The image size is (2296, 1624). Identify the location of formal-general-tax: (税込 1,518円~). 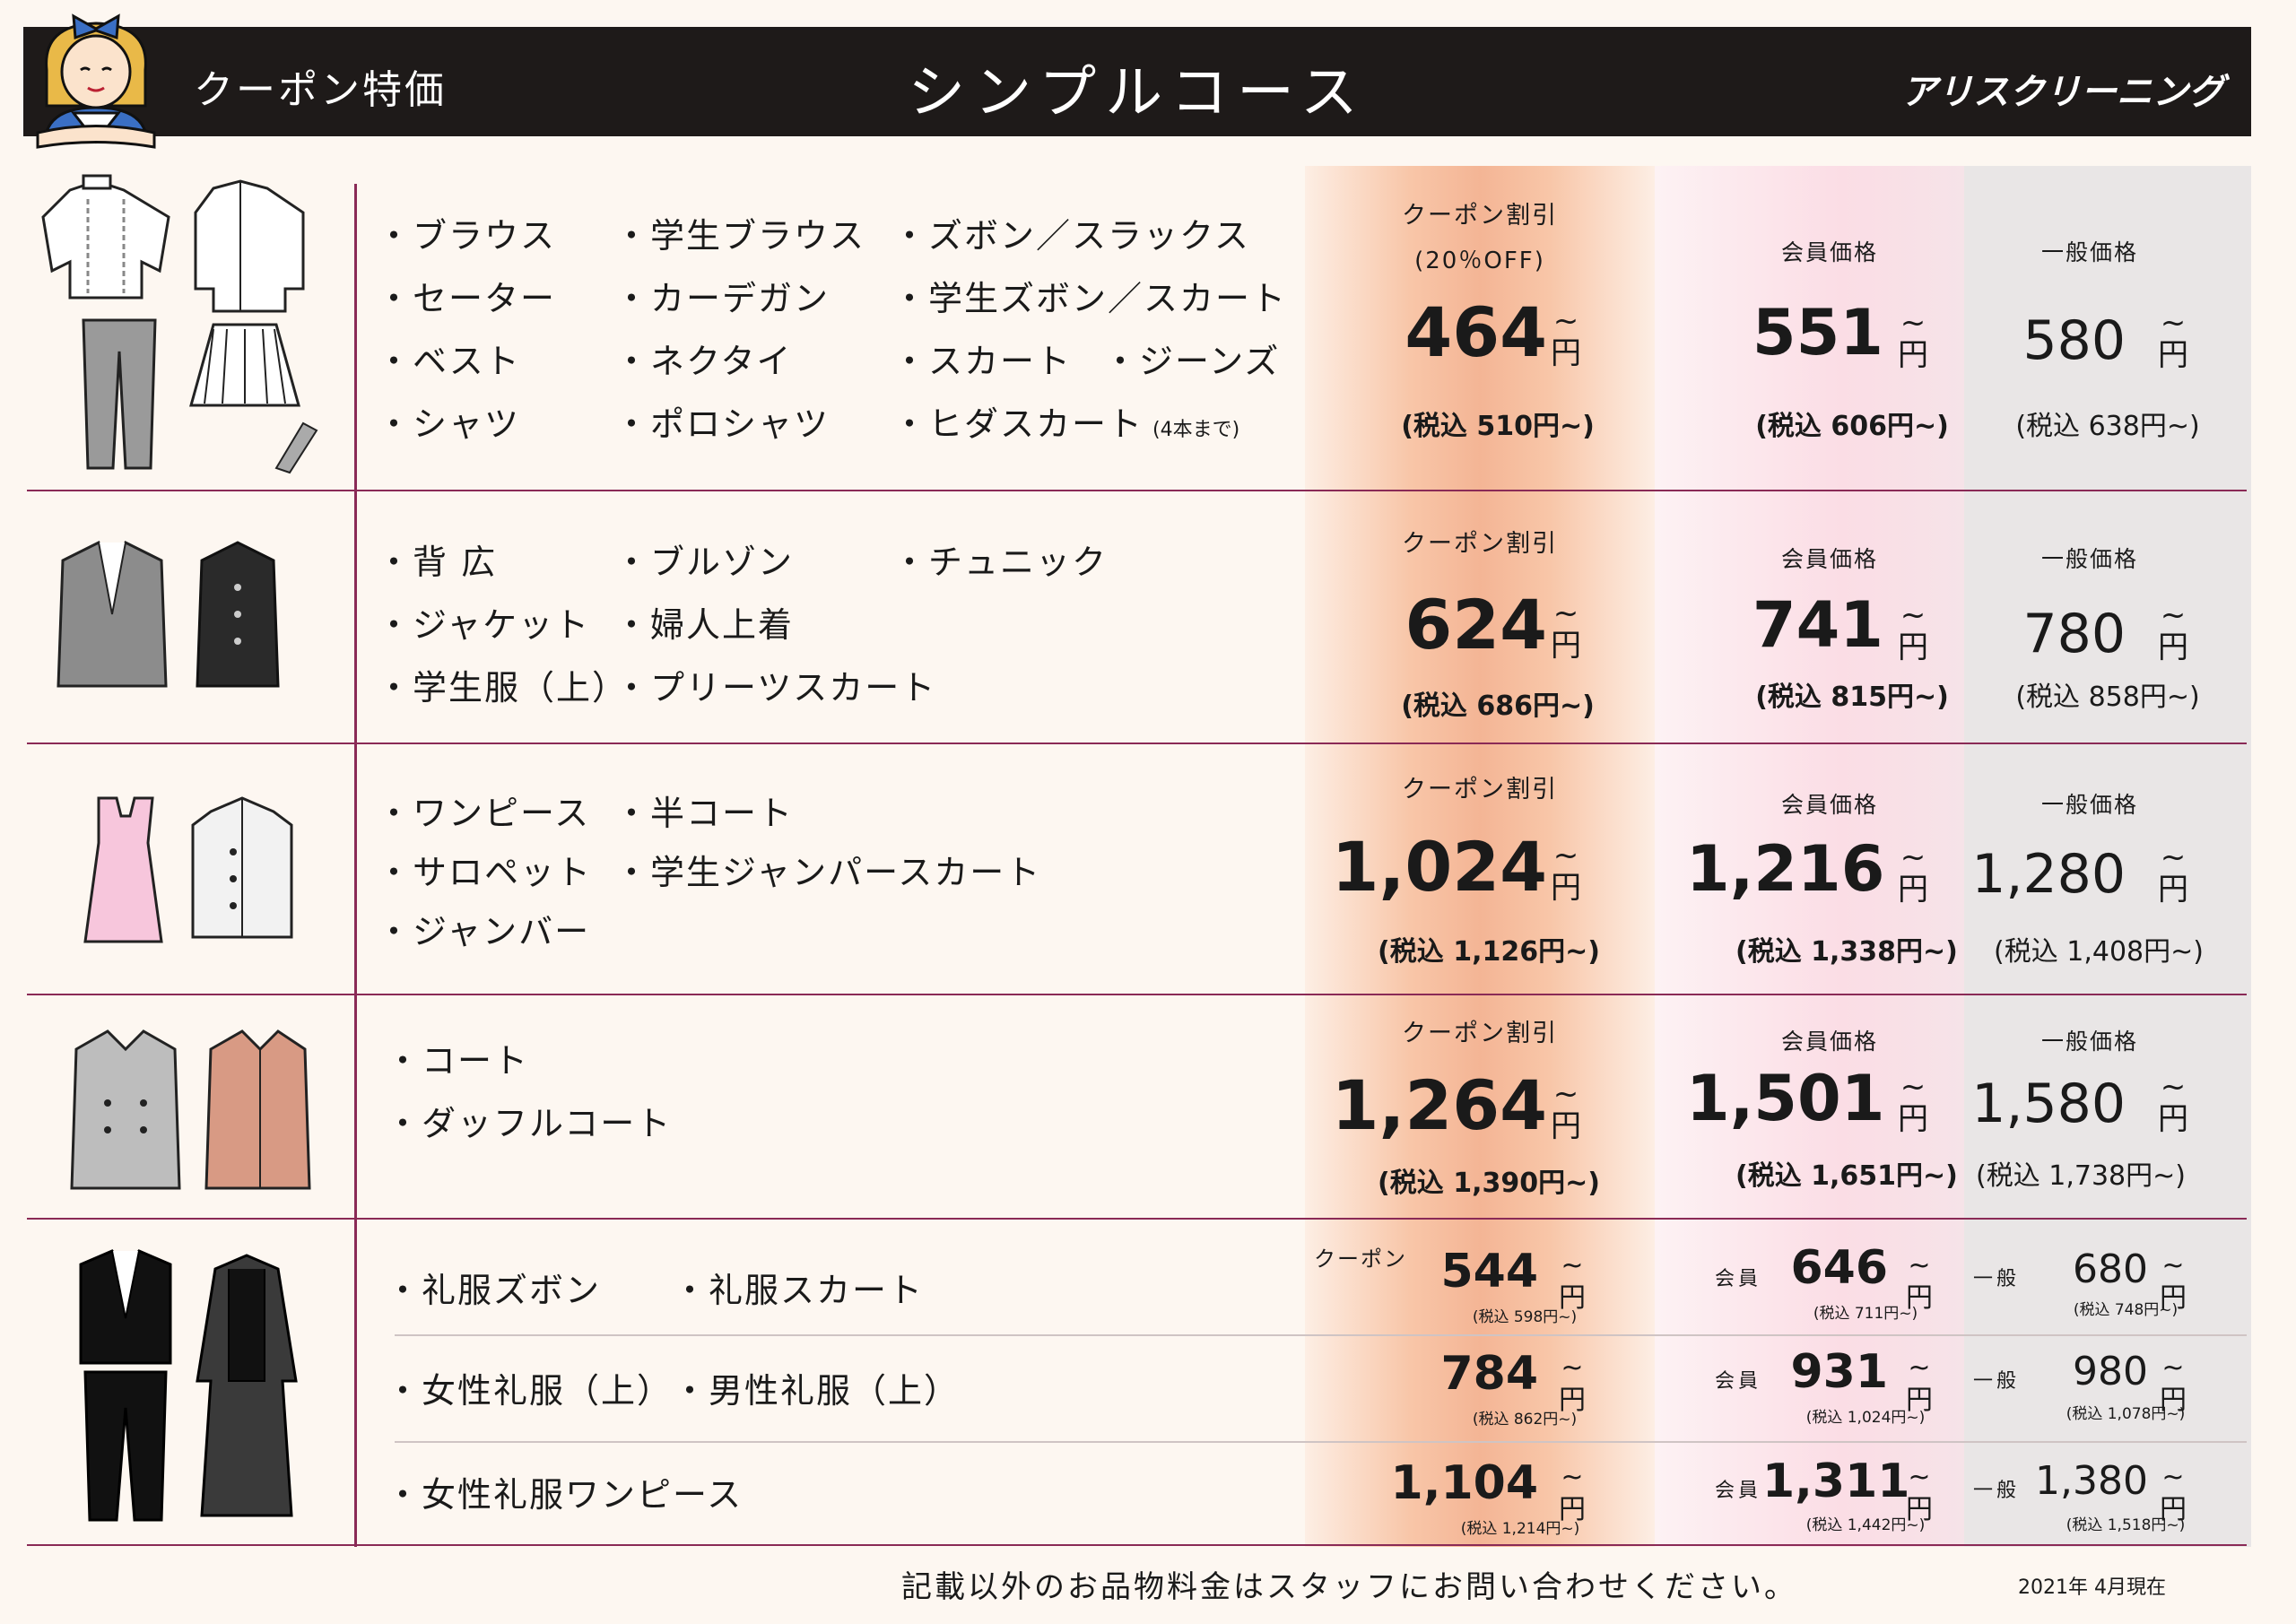
(2126, 1525).